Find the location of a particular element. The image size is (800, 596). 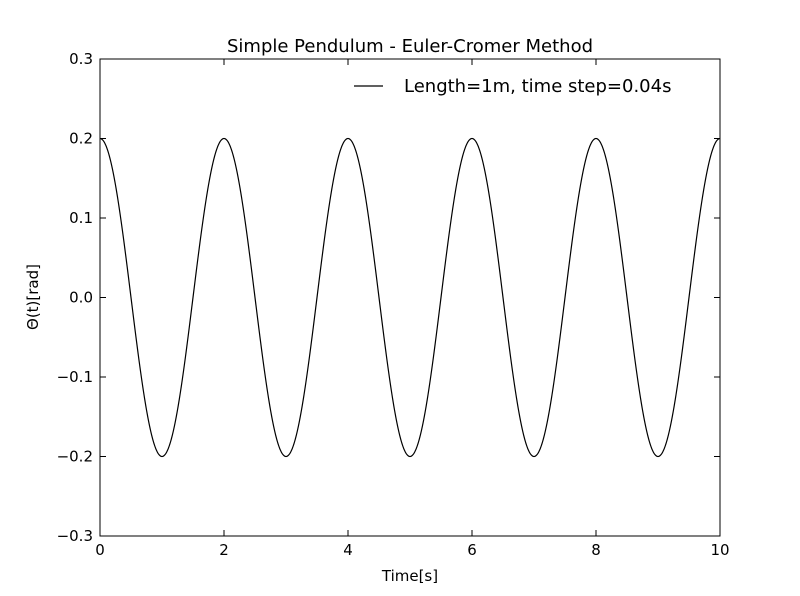

y-tick-label: −0.2 is located at coordinates (75, 457).